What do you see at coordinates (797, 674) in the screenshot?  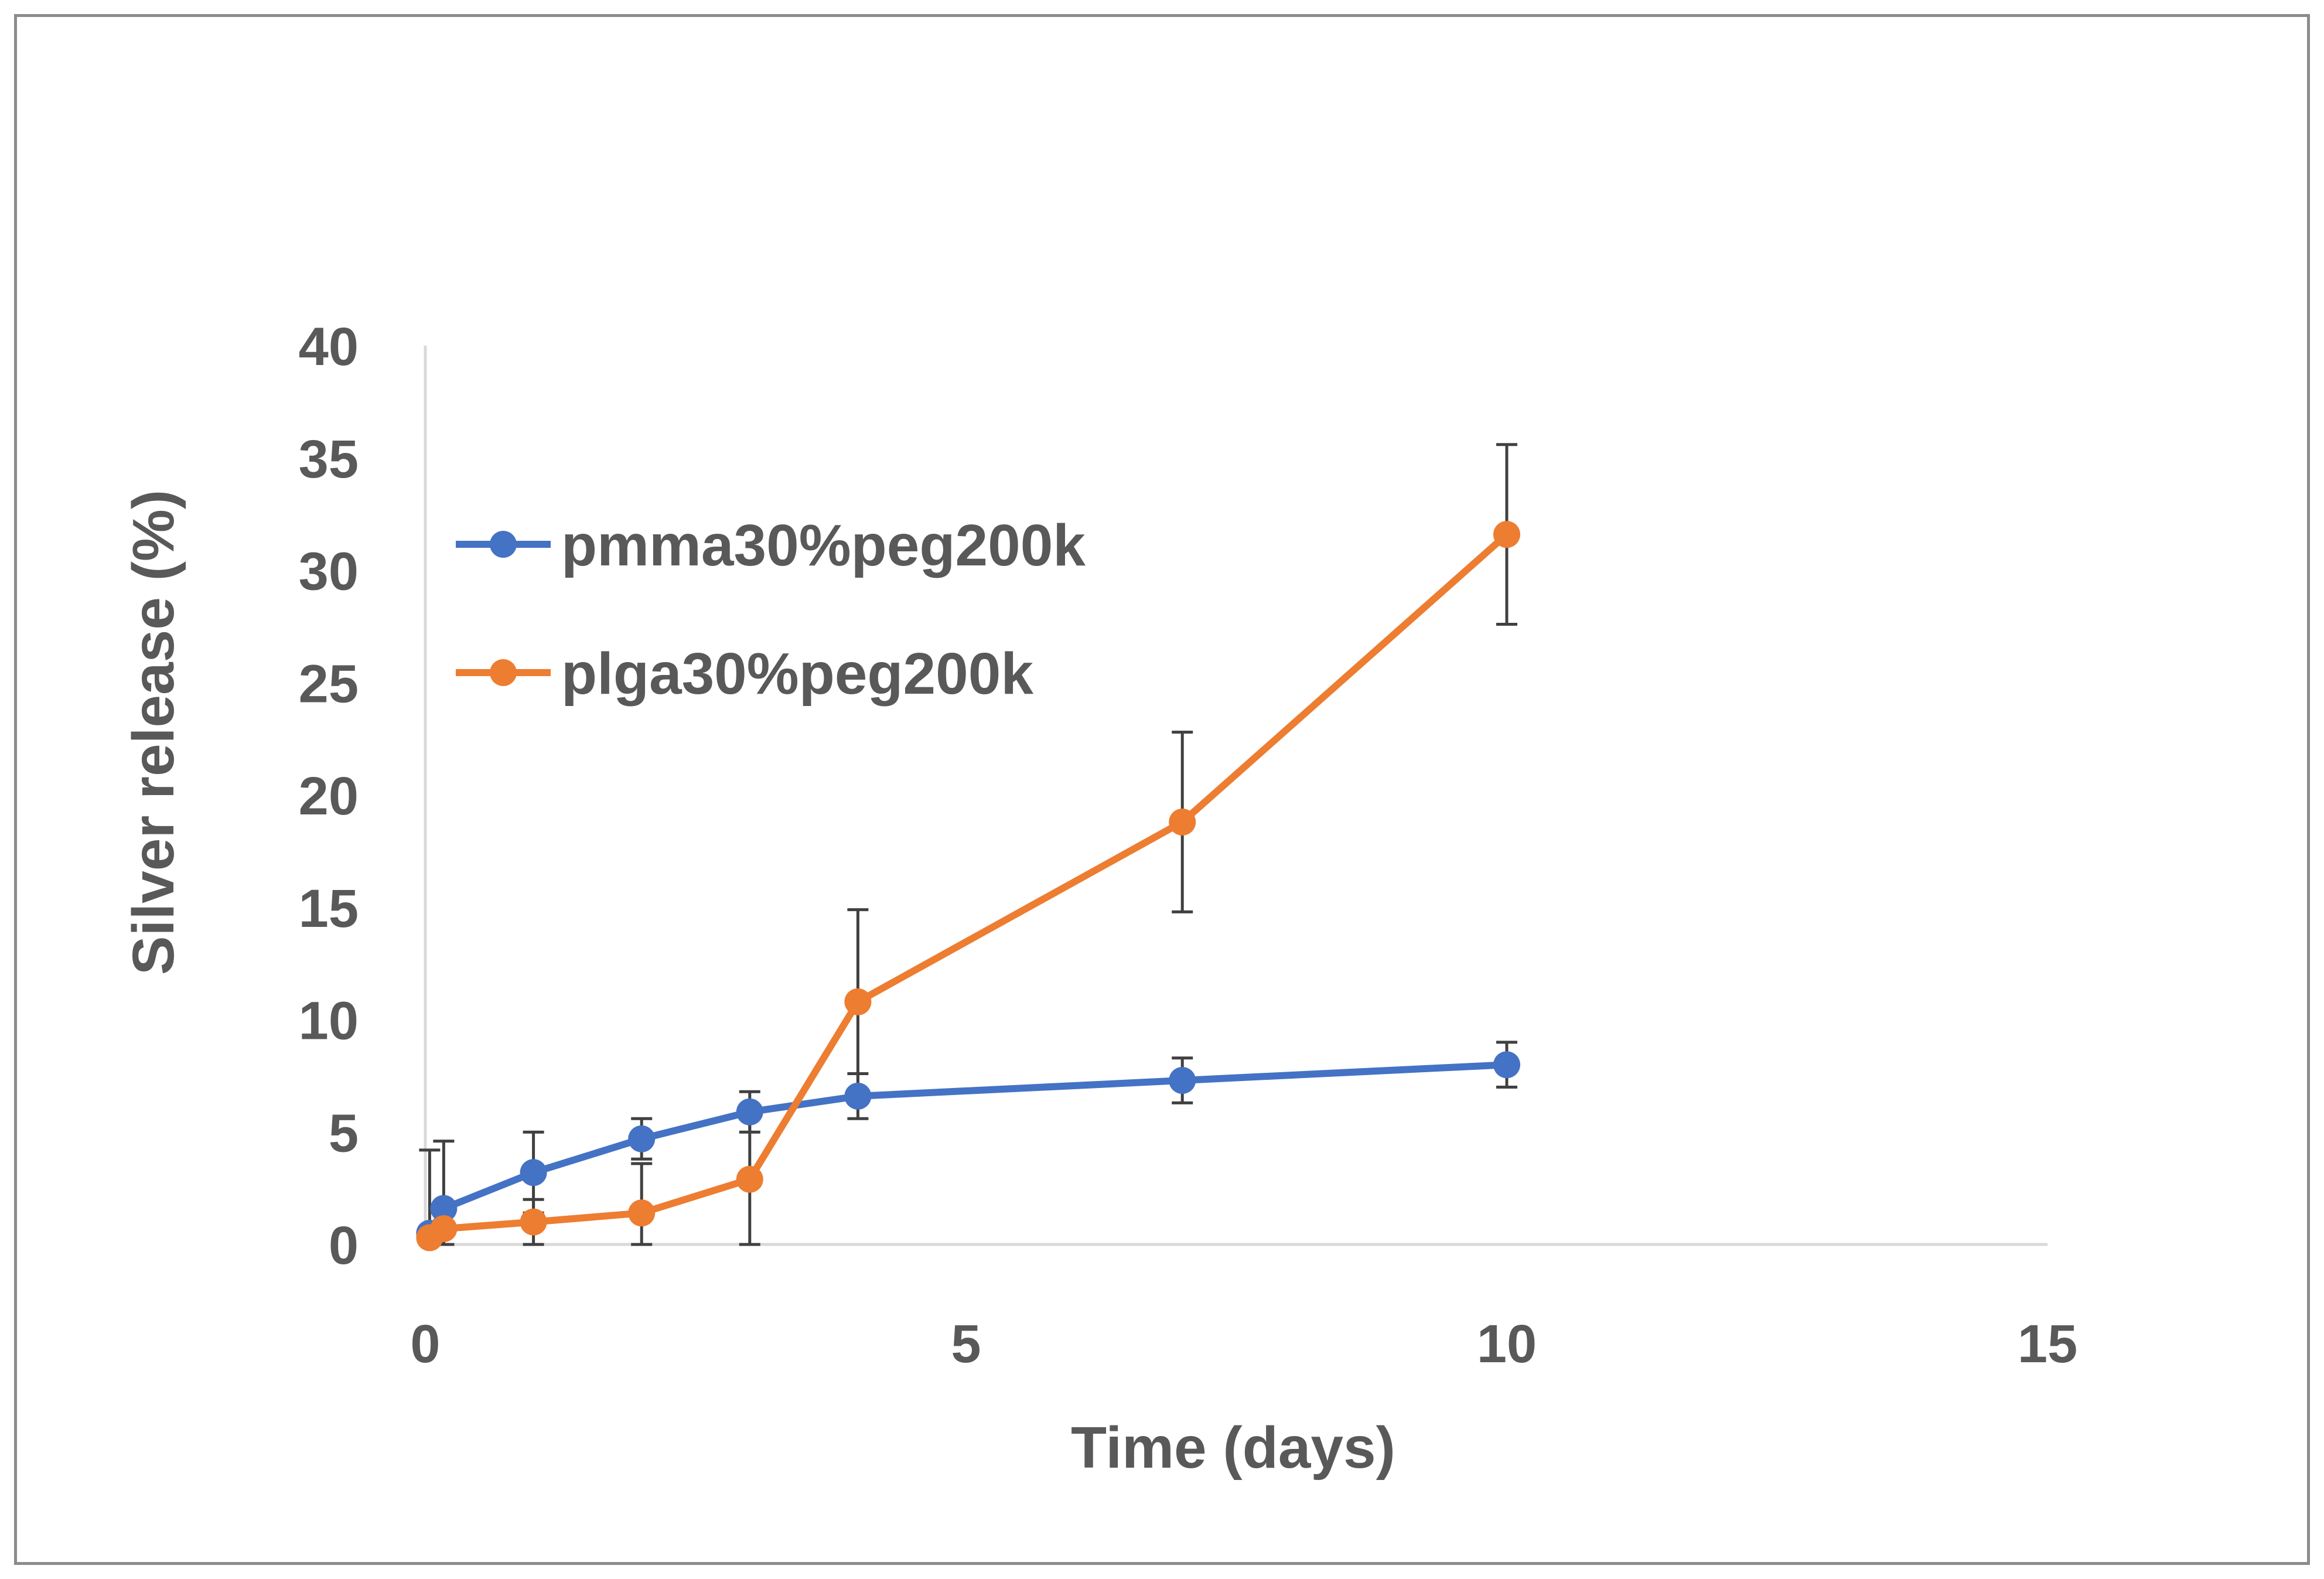 I see `legend-label: plga30%peg200k` at bounding box center [797, 674].